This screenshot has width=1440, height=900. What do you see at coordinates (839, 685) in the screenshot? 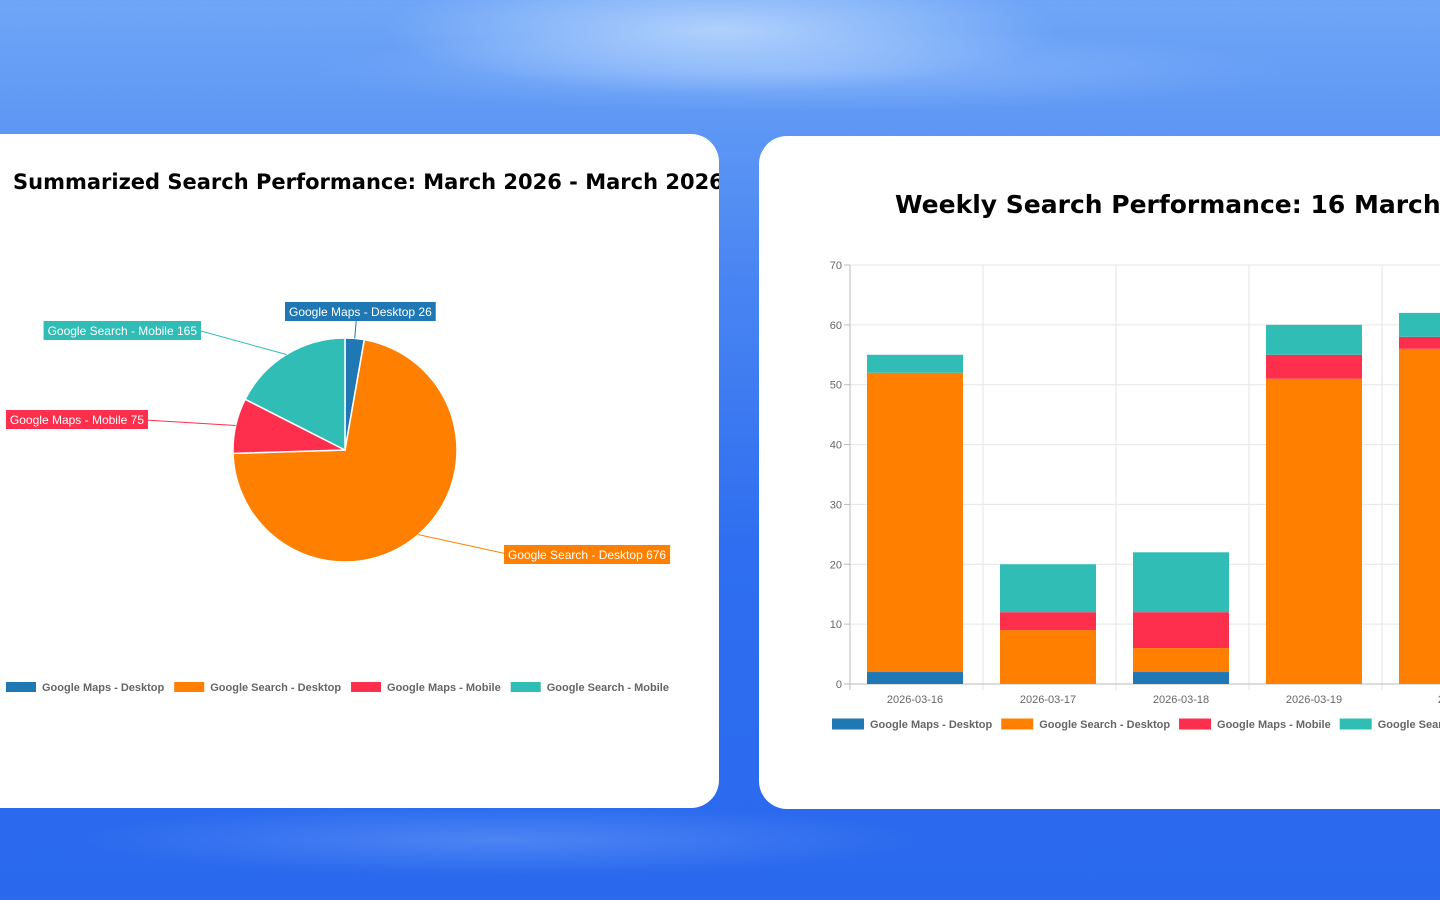
I see `y-tick-label: 0` at bounding box center [839, 685].